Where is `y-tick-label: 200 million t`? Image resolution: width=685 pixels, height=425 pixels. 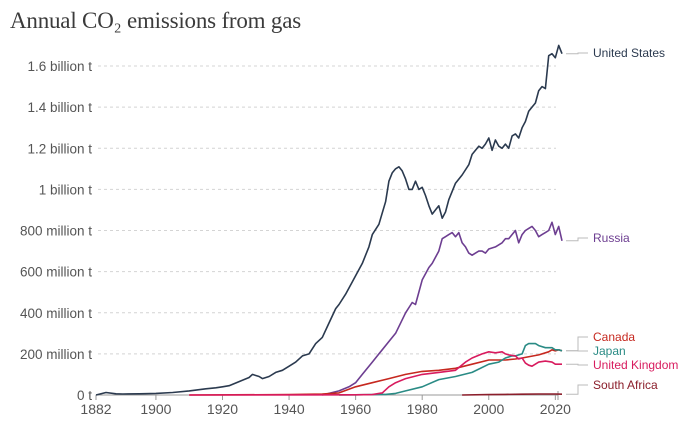 y-tick-label: 200 million t is located at coordinates (56, 354).